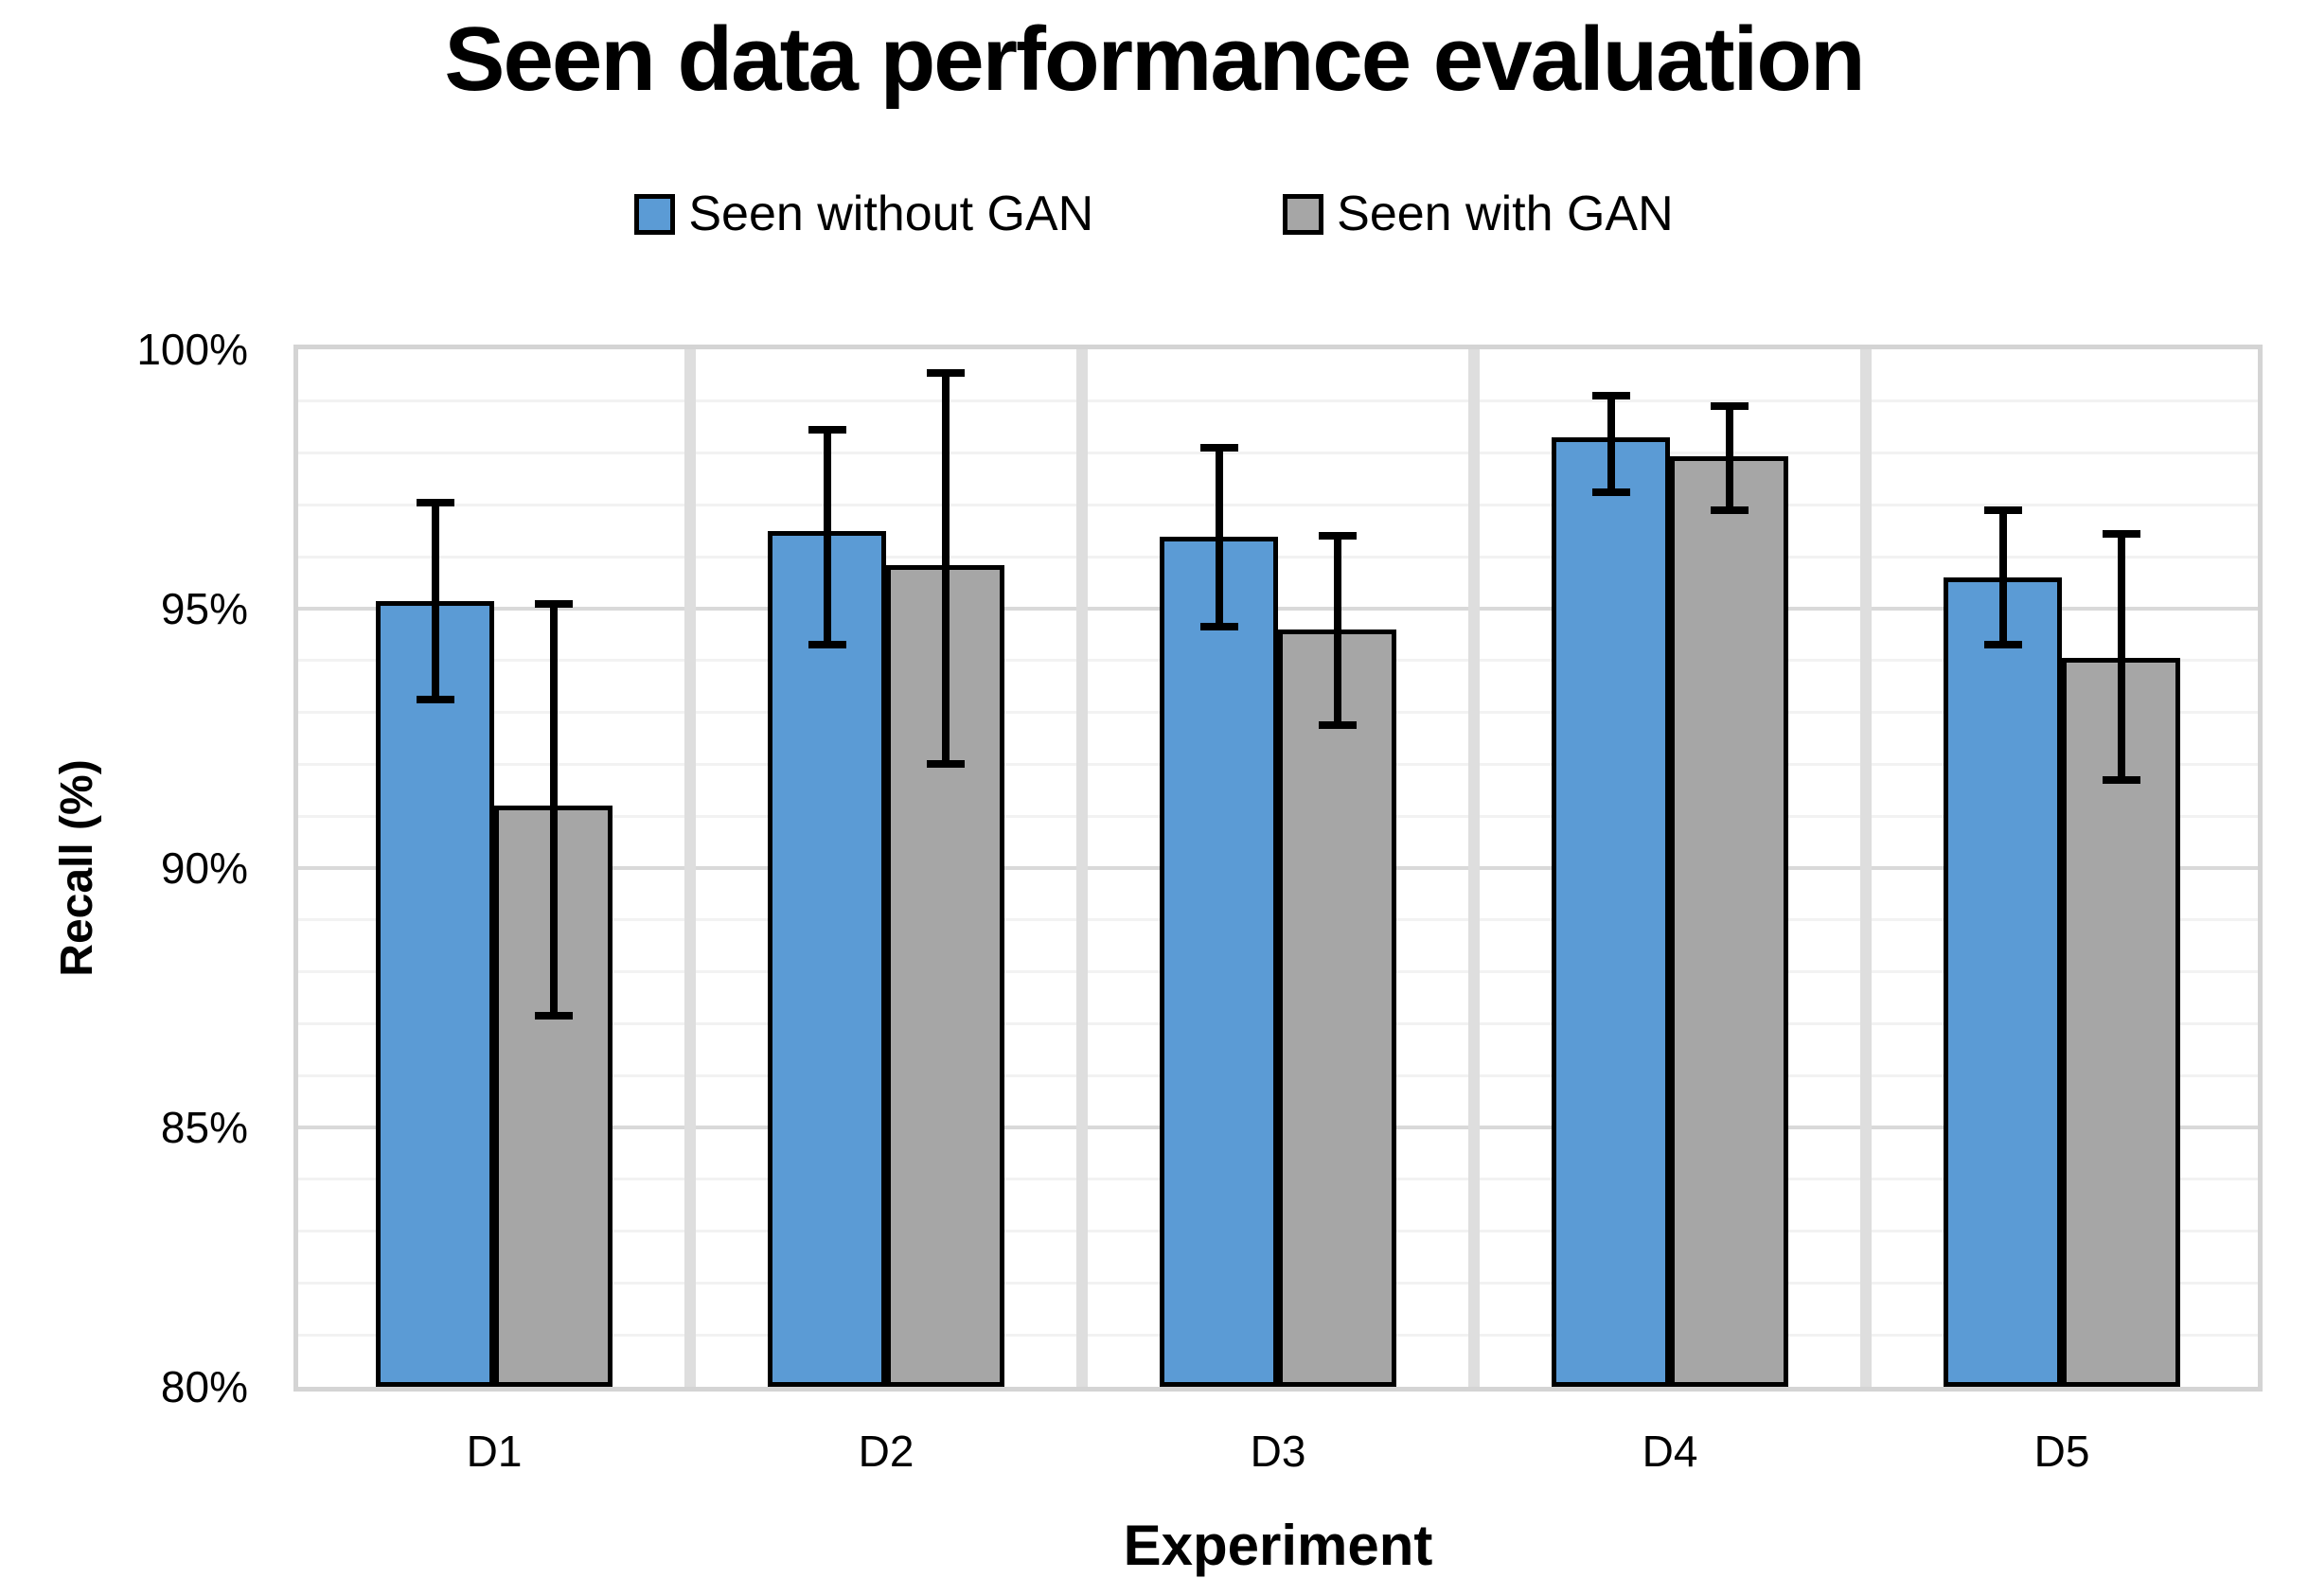 The height and width of the screenshot is (1596, 2308). Describe the element at coordinates (1729, 406) in the screenshot. I see `error-bar-D4-seen-with-gan-top-cap` at that location.